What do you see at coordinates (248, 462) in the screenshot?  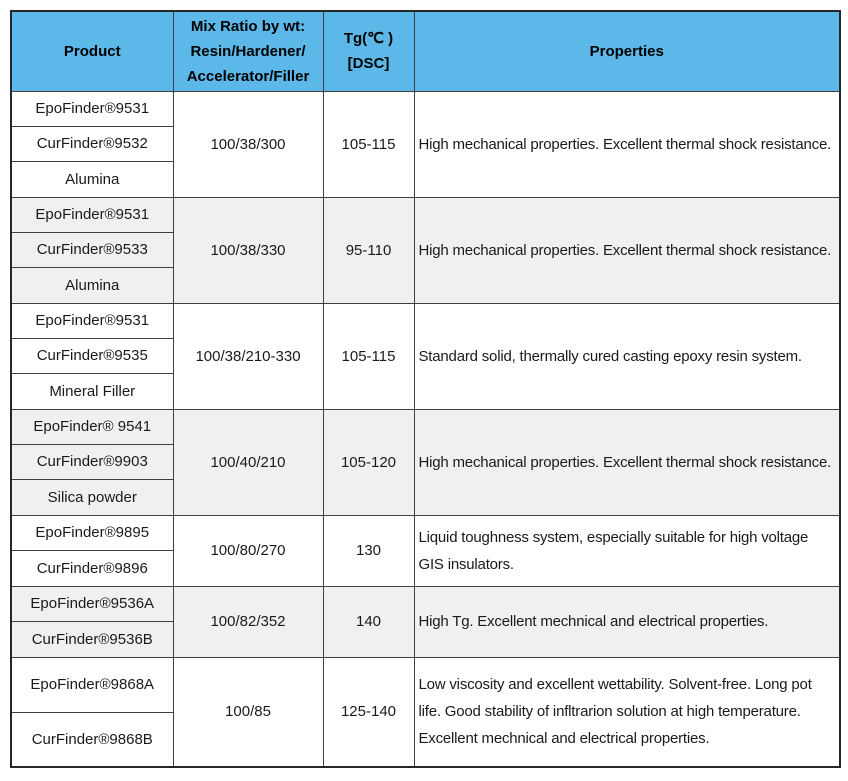 I see `mix-ratio-cell: 100/40/210` at bounding box center [248, 462].